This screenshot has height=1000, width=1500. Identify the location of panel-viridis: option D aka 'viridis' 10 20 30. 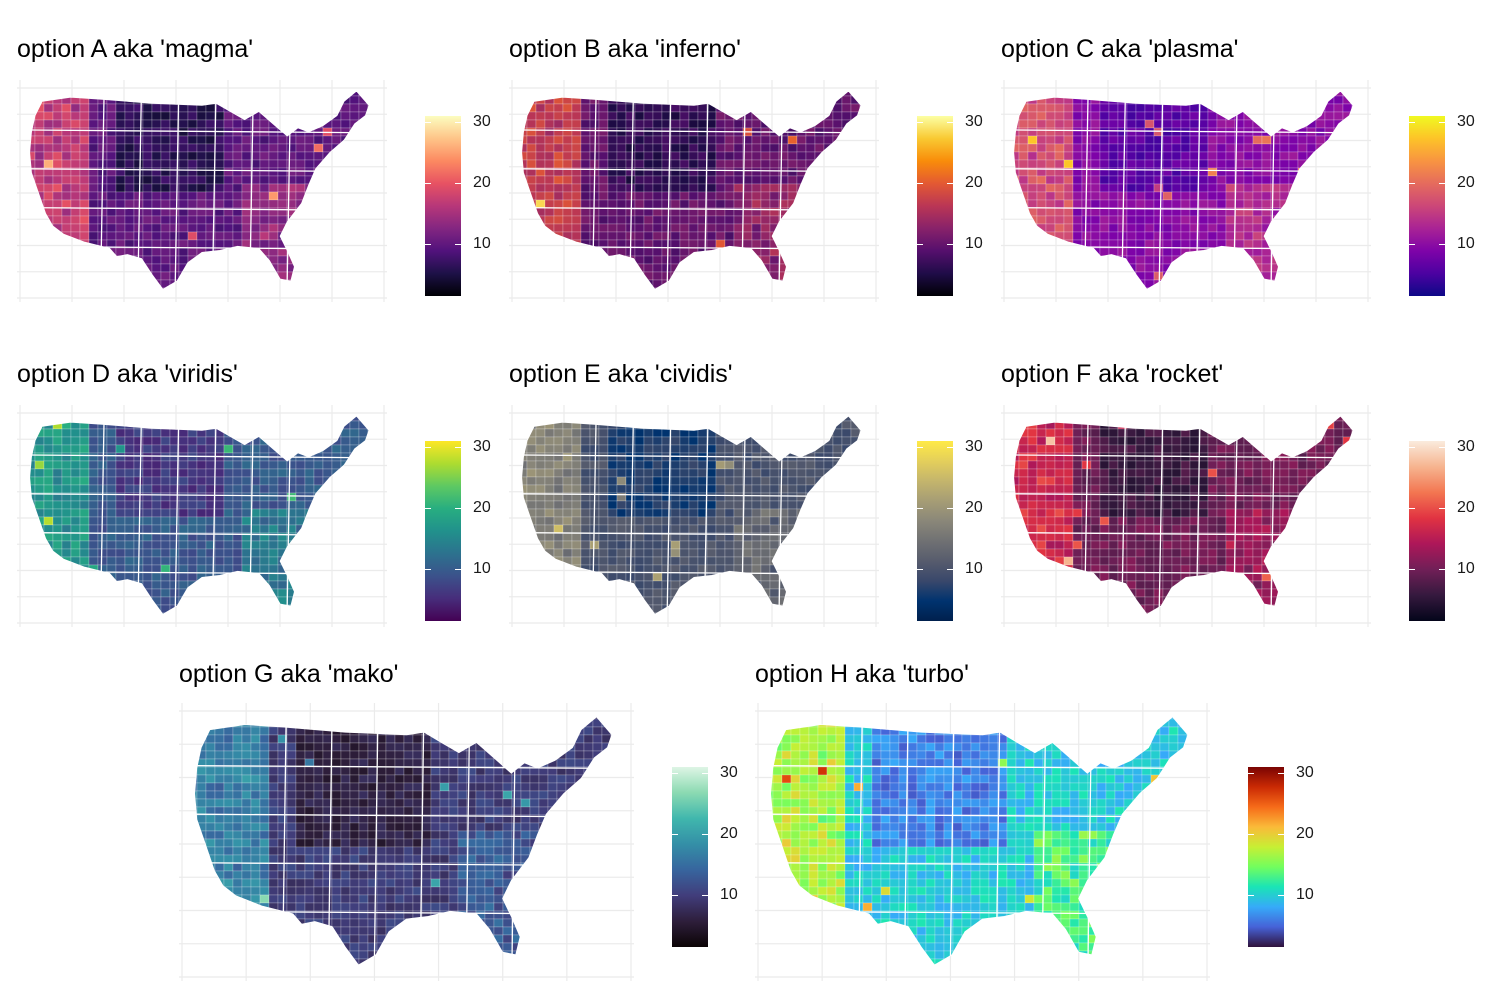
(245, 485).